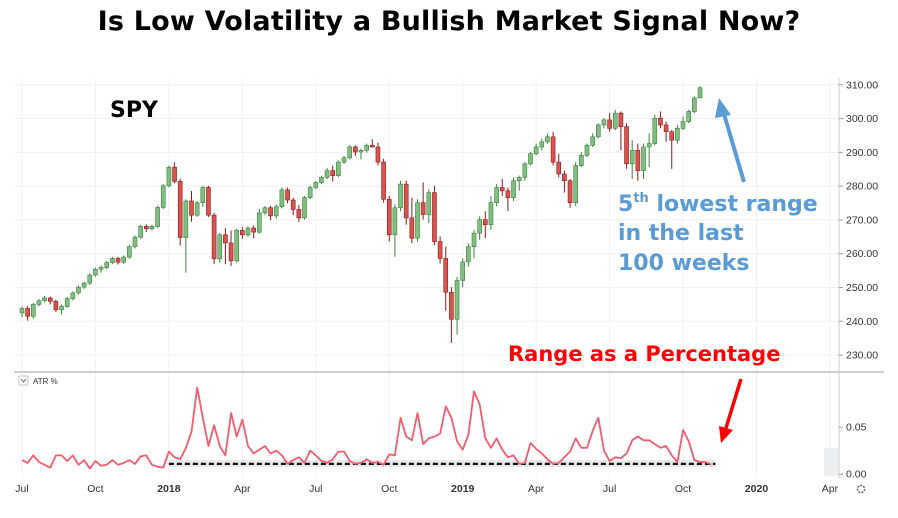 The image size is (898, 518). Describe the element at coordinates (134, 110) in the screenshot. I see `ticker-label: SPY` at that location.